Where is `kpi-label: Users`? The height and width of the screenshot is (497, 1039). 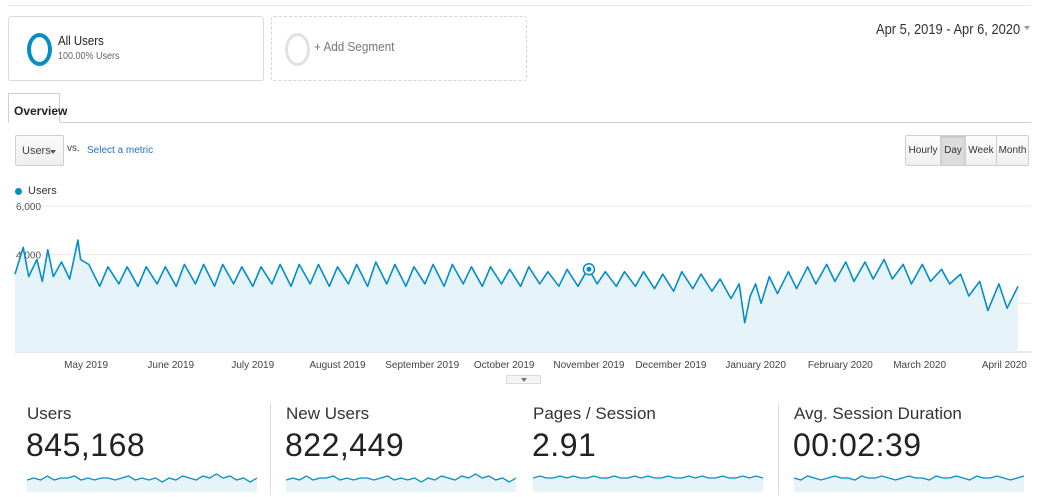
kpi-label: Users is located at coordinates (49, 413).